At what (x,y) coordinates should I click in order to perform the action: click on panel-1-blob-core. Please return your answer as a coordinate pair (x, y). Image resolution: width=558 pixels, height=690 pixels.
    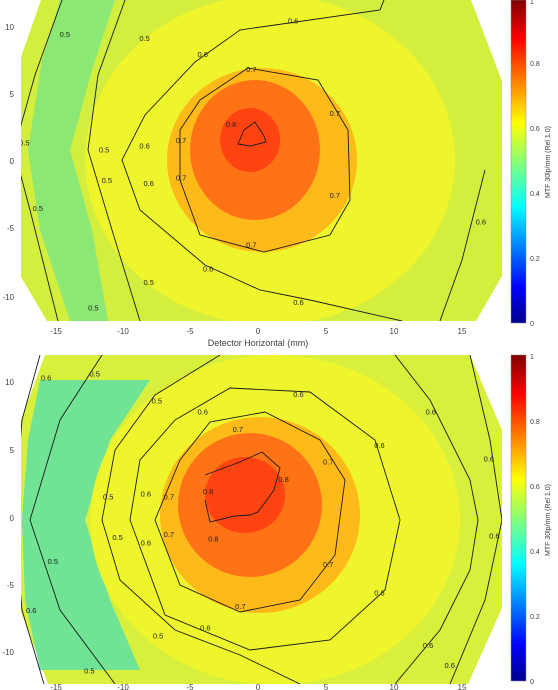
    Looking at the image, I should click on (250, 140).